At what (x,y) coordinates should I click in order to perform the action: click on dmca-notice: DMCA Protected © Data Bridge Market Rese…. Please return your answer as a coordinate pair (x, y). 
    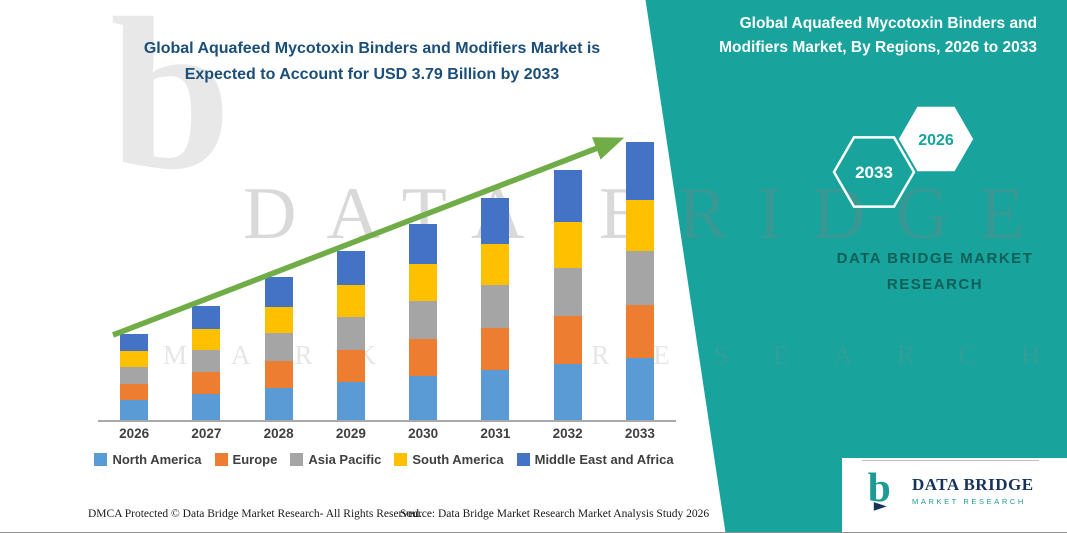
    Looking at the image, I should click on (255, 514).